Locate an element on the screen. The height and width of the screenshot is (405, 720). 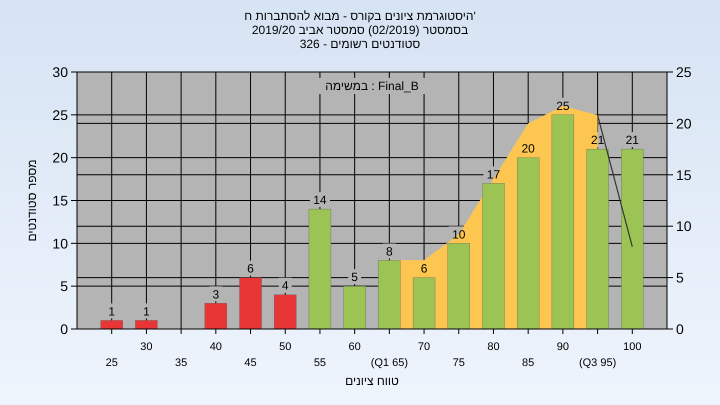
y-tick-label: 20 is located at coordinates (60, 158).